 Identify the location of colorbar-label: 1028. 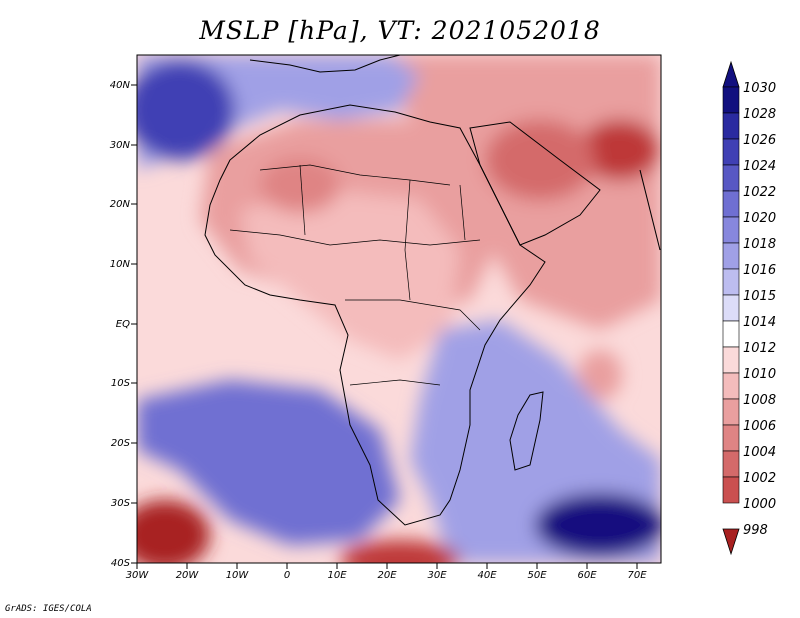
(759, 114).